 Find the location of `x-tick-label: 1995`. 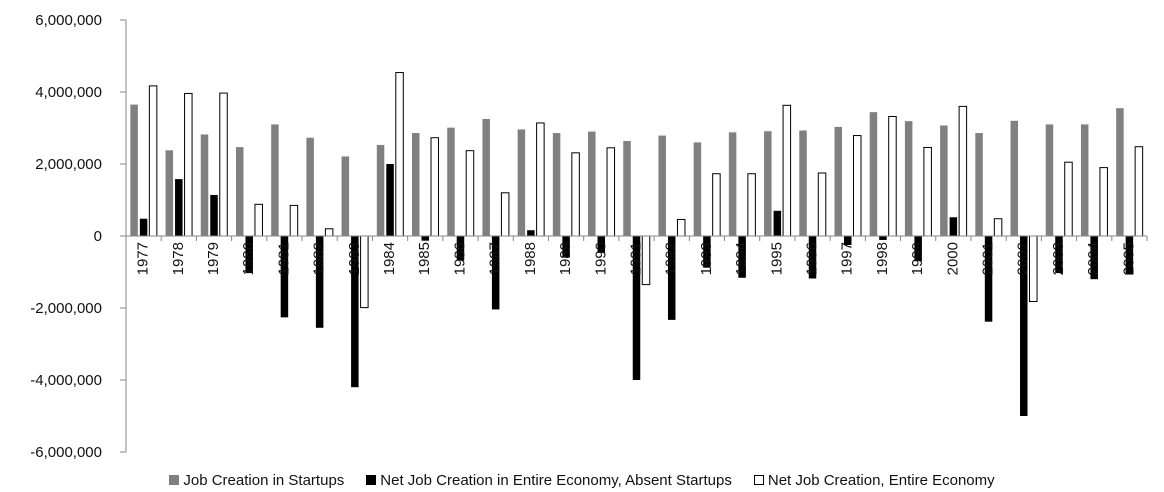

x-tick-label: 1995 is located at coordinates (776, 258).